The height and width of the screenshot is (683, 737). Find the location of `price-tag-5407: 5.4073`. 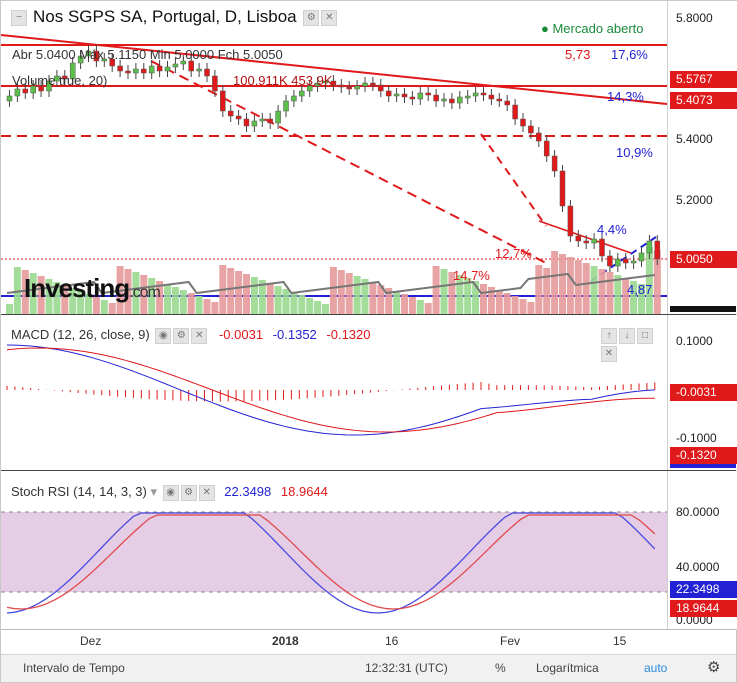

price-tag-5407: 5.4073 is located at coordinates (703, 100).